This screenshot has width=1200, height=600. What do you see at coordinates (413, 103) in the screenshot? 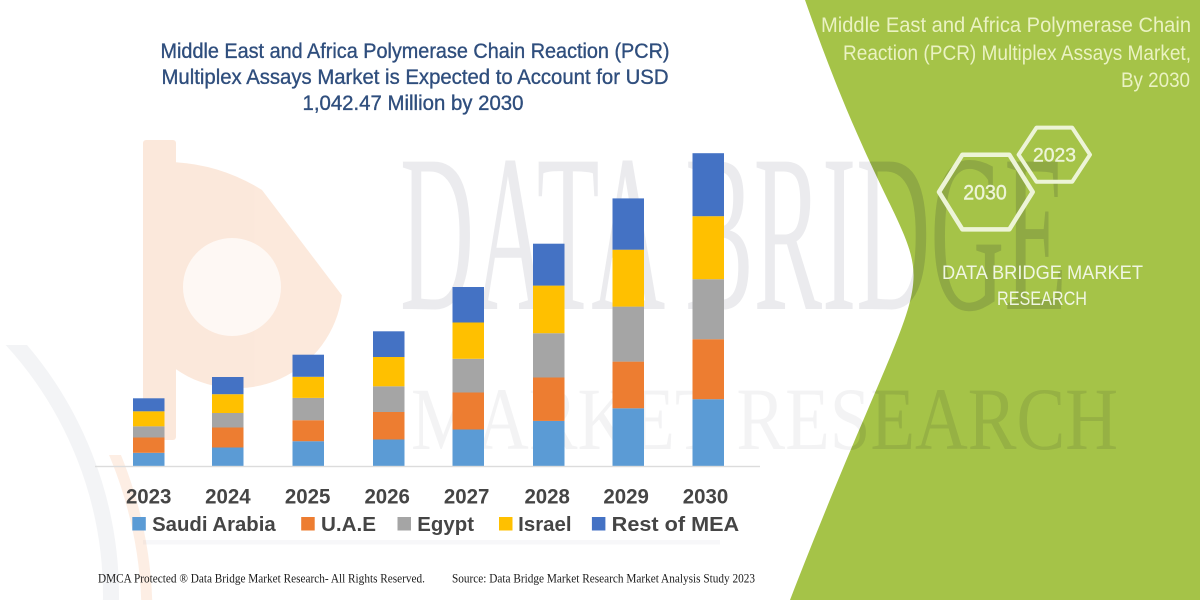
I see `svg-text: 1,042.47 Million by 2030` at bounding box center [413, 103].